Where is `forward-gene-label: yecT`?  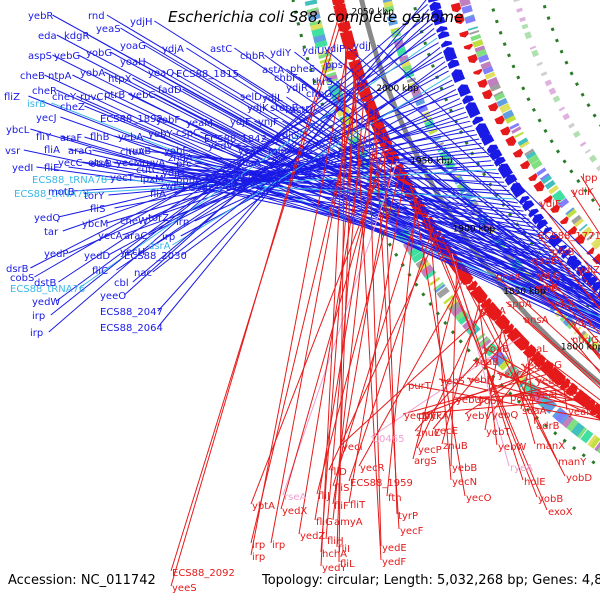
forward-gene-label: yecT is located at coordinates (122, 178).